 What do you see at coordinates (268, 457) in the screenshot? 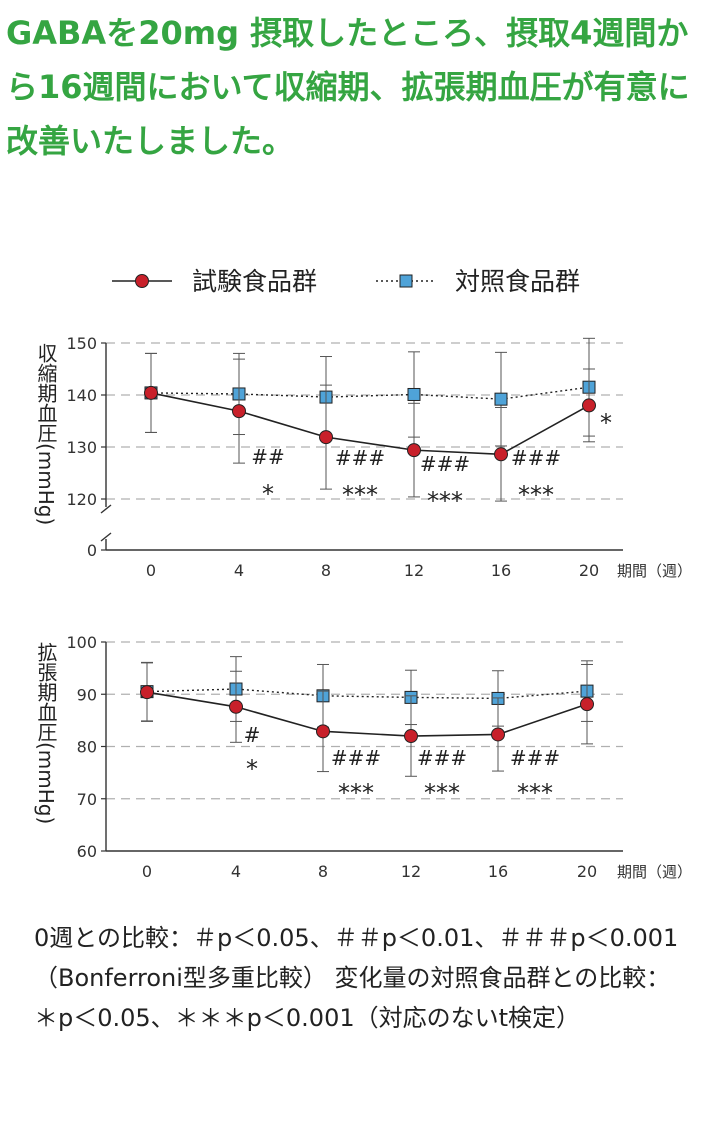
I see `significance-hash-label: ##` at bounding box center [268, 457].